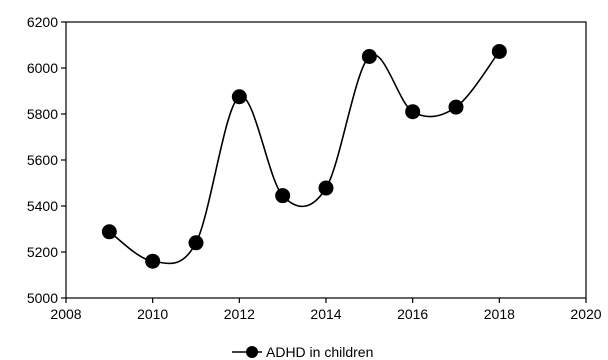  I want to click on legend-marker, so click(252, 352).